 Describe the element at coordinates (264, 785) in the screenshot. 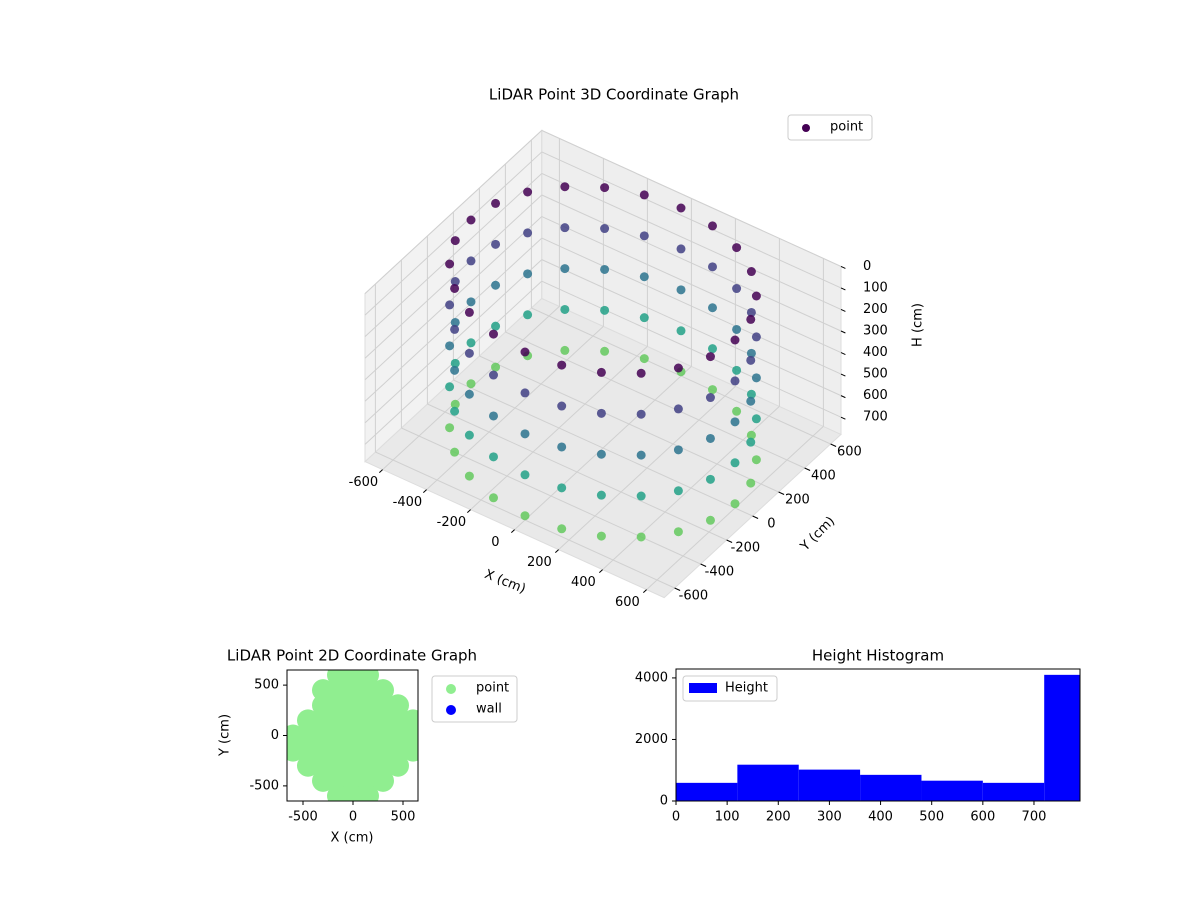

I see `y-tick-label: -500` at that location.